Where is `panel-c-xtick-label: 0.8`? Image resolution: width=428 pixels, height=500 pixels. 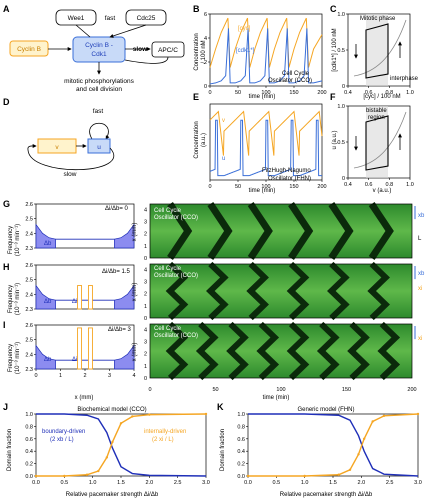 panel-c-xtick-label: 0.8 is located at coordinates (390, 93).